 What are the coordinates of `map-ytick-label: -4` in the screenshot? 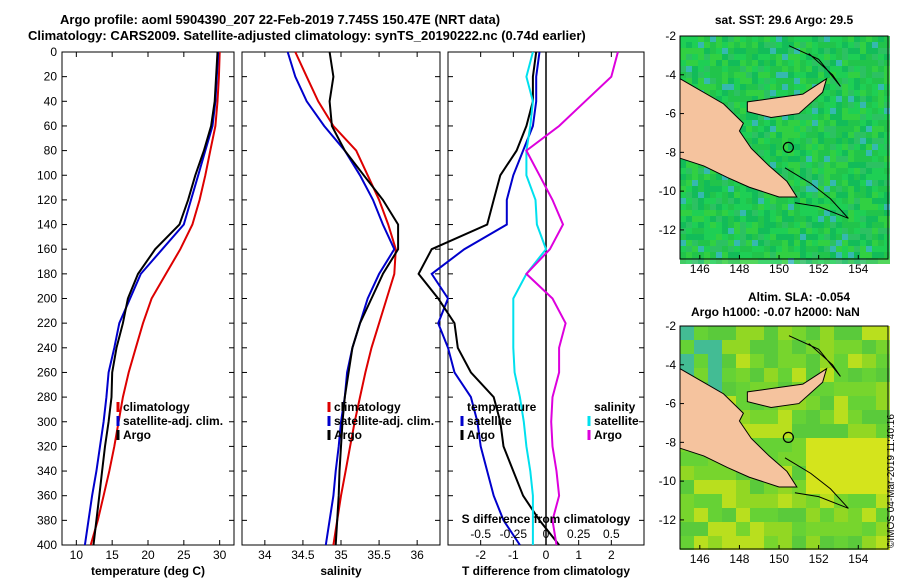 It's located at (670, 365).